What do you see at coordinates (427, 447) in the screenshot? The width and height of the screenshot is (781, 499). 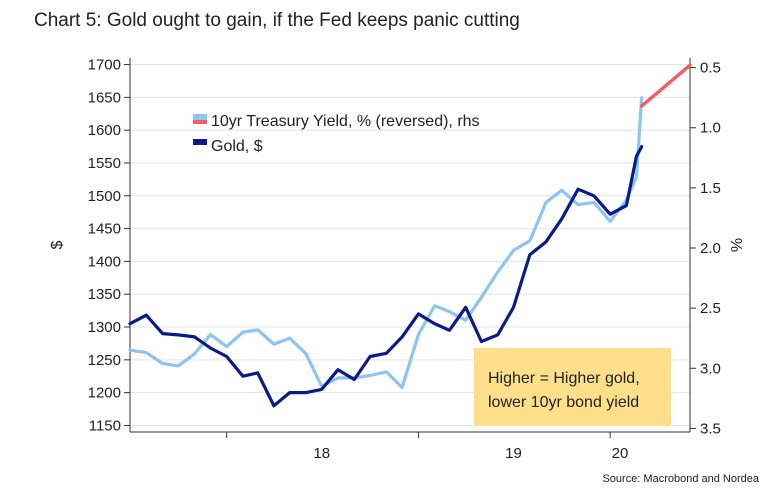 I see `x-axis-ticks: 18 19 20` at bounding box center [427, 447].